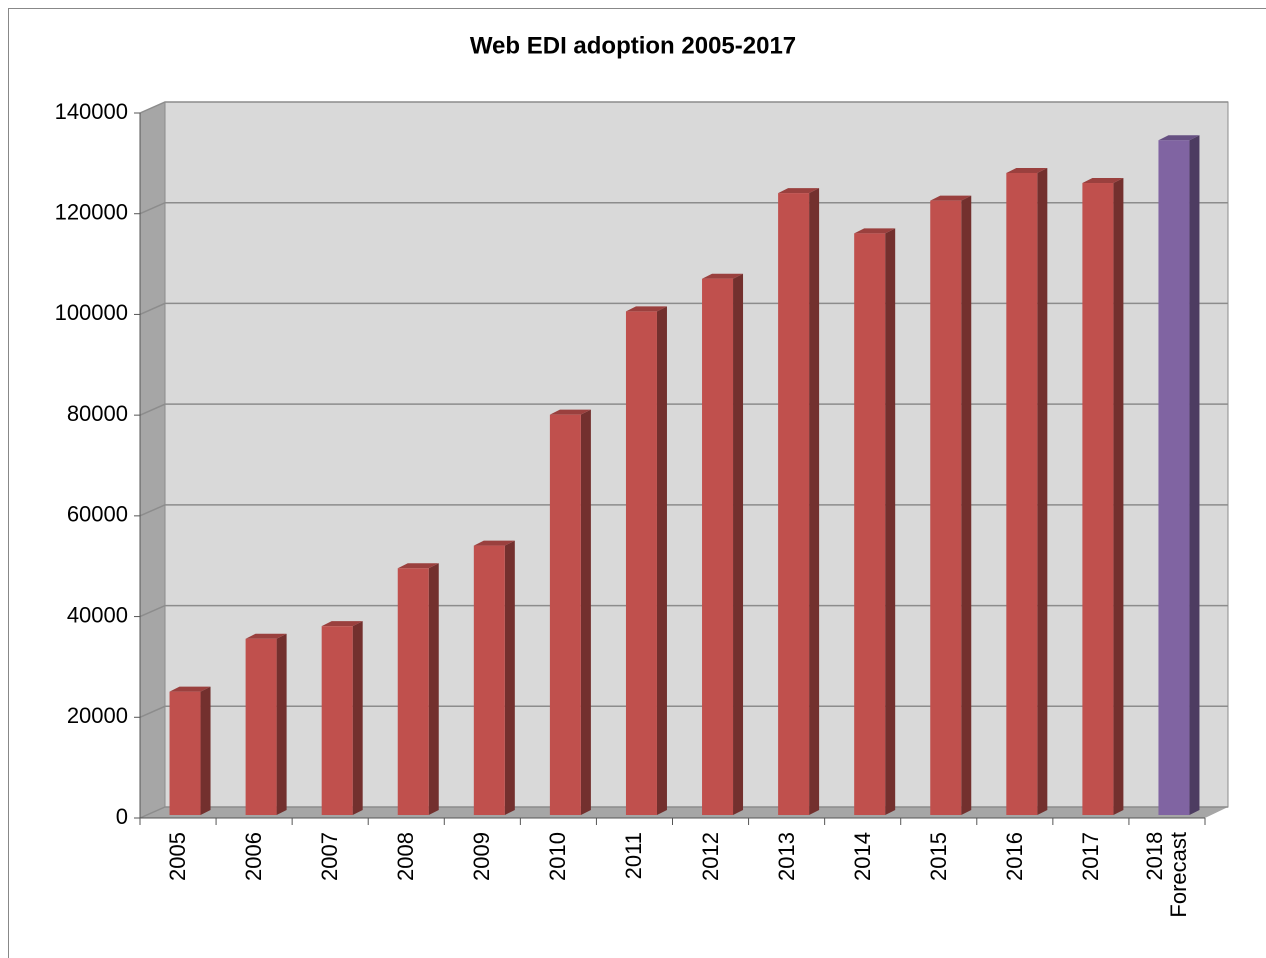  What do you see at coordinates (634, 856) in the screenshot?
I see `x-tick-label: 2011` at bounding box center [634, 856].